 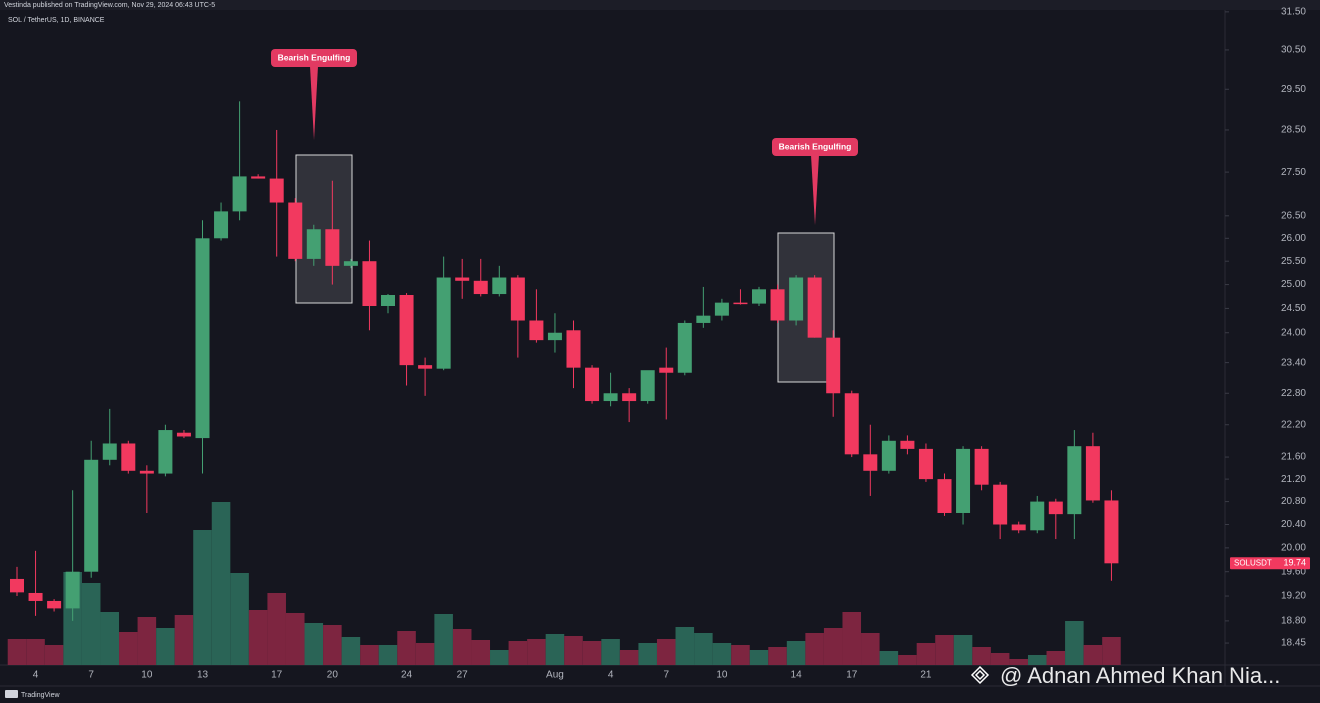 I want to click on y-tick-label: 19.20, so click(x=1293, y=596).